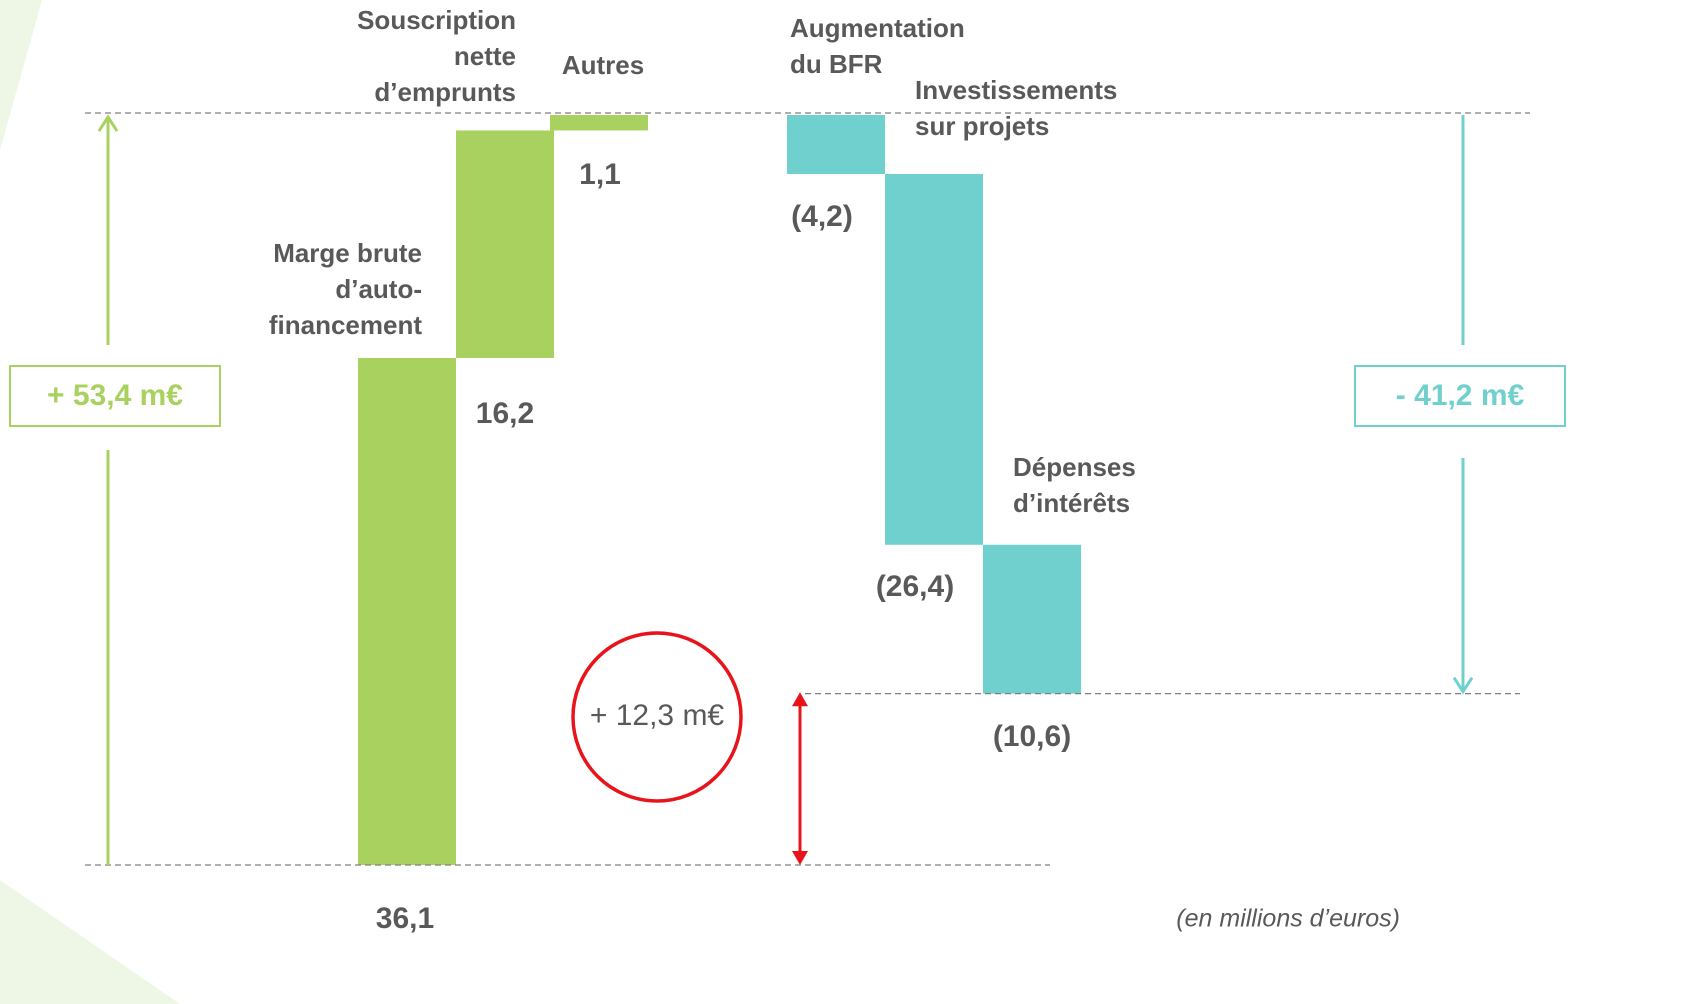 The width and height of the screenshot is (1686, 1004). What do you see at coordinates (603, 65) in the screenshot?
I see `category-label: Autres` at bounding box center [603, 65].